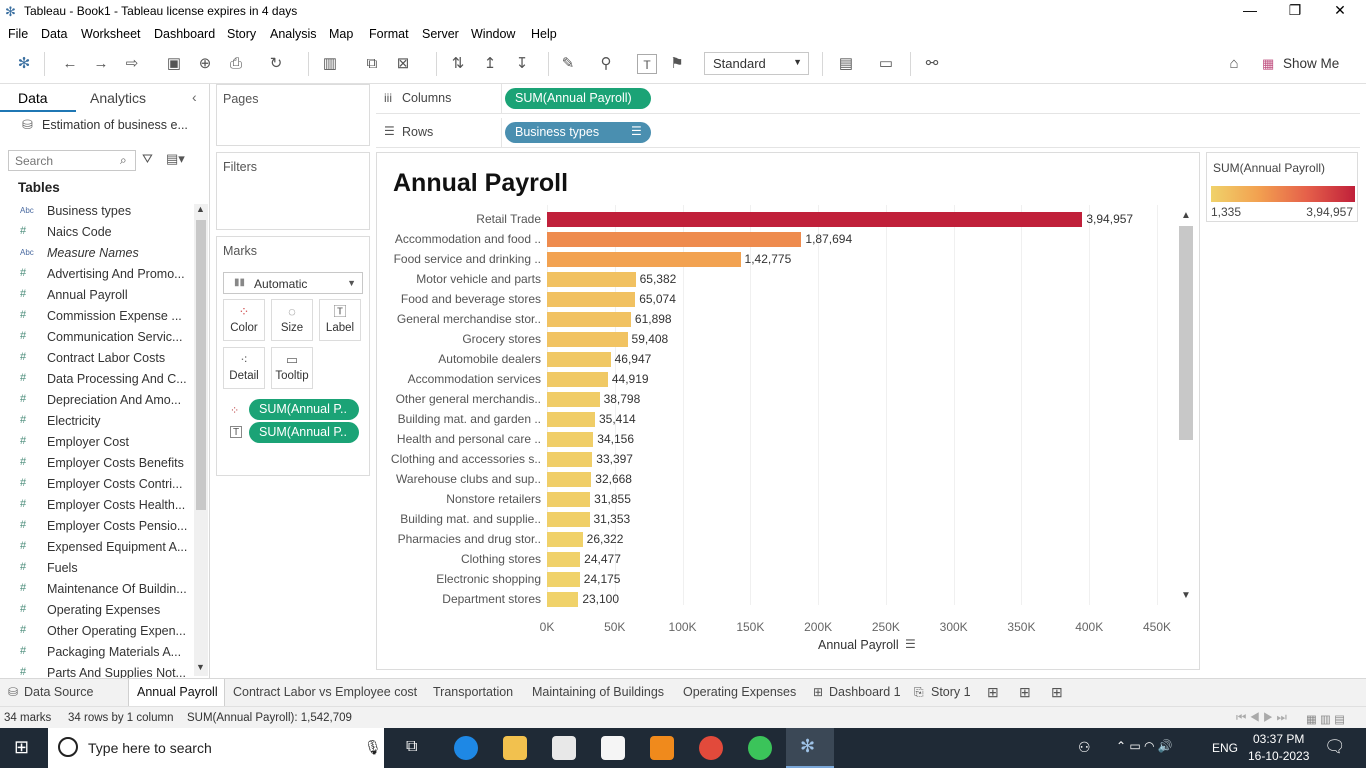 This screenshot has width=1366, height=768. I want to click on vlc-icon, so click(662, 748).